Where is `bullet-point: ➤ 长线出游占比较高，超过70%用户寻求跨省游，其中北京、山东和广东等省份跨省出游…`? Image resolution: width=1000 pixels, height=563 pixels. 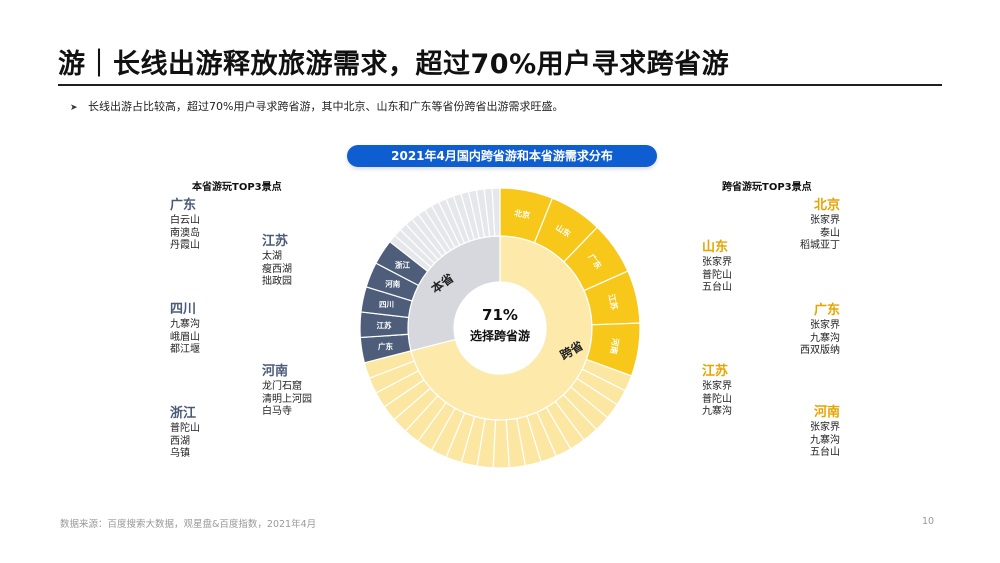 bullet-point: ➤ 长线出游占比较高，超过70%用户寻求跨省游，其中北京、山东和广东等省份跨省出游… is located at coordinates (316, 106).